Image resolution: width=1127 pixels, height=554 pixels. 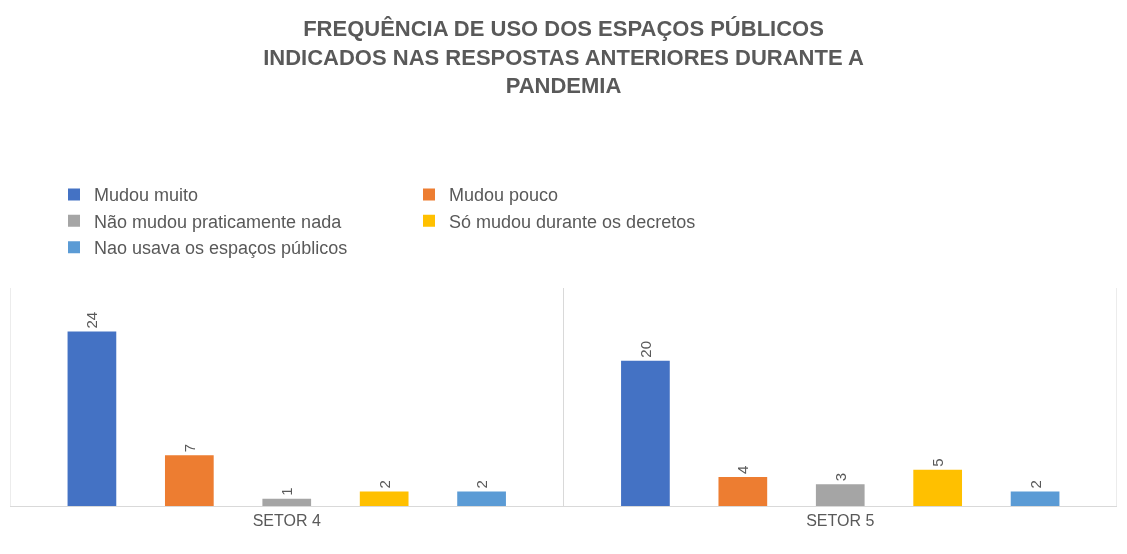 I want to click on legend-label: Mudou muito, so click(x=146, y=195).